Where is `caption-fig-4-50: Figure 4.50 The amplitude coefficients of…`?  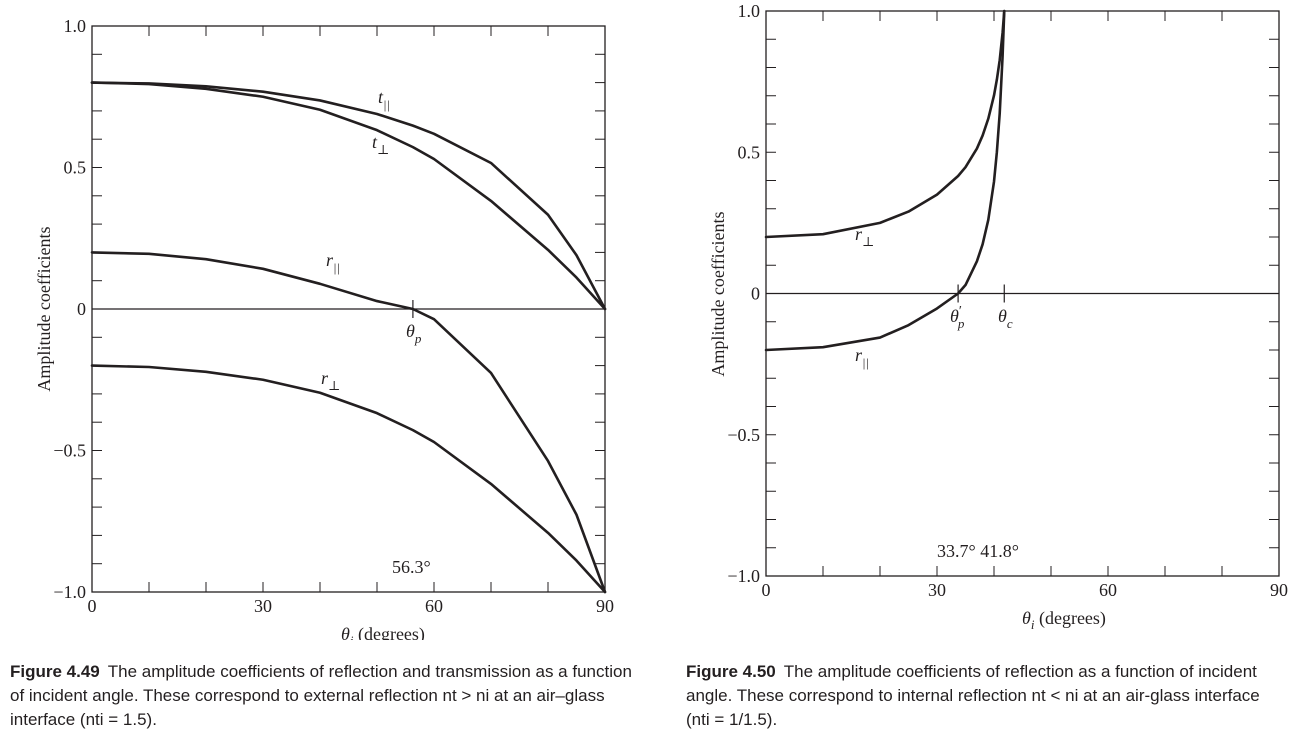
caption-fig-4-50: Figure 4.50 The amplitude coefficients of… is located at coordinates (986, 696).